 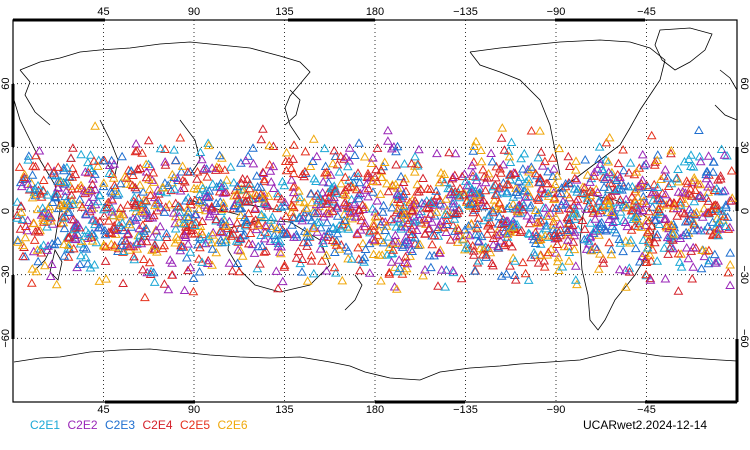 I want to click on lat-tick-label: −30, so click(x=744, y=274).